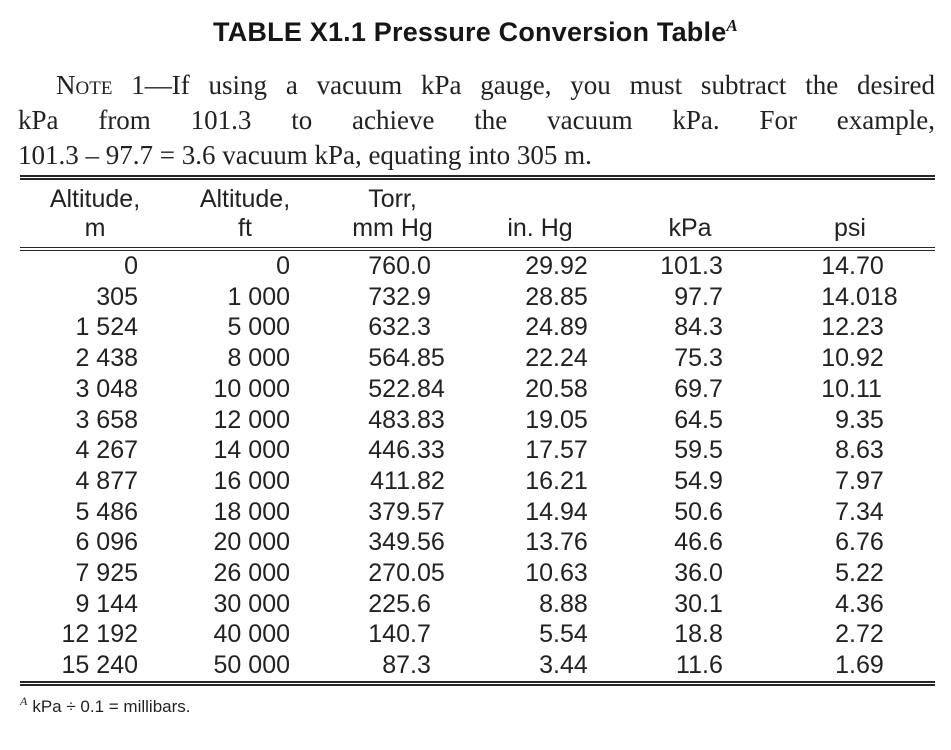 This screenshot has width=951, height=750. Describe the element at coordinates (539, 542) in the screenshot. I see `cell-integer-part: 13` at that location.